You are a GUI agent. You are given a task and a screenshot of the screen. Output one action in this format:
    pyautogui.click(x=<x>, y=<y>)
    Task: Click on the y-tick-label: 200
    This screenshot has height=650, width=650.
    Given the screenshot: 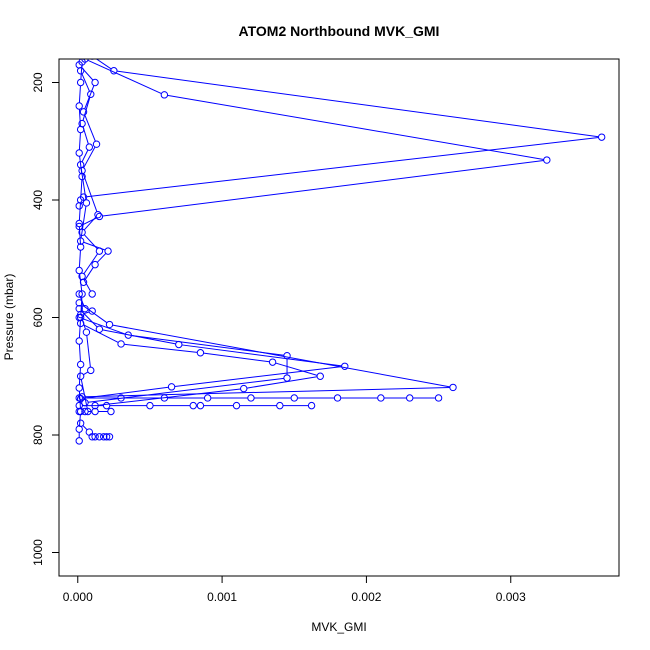 What is the action you would take?
    pyautogui.click(x=38, y=82)
    